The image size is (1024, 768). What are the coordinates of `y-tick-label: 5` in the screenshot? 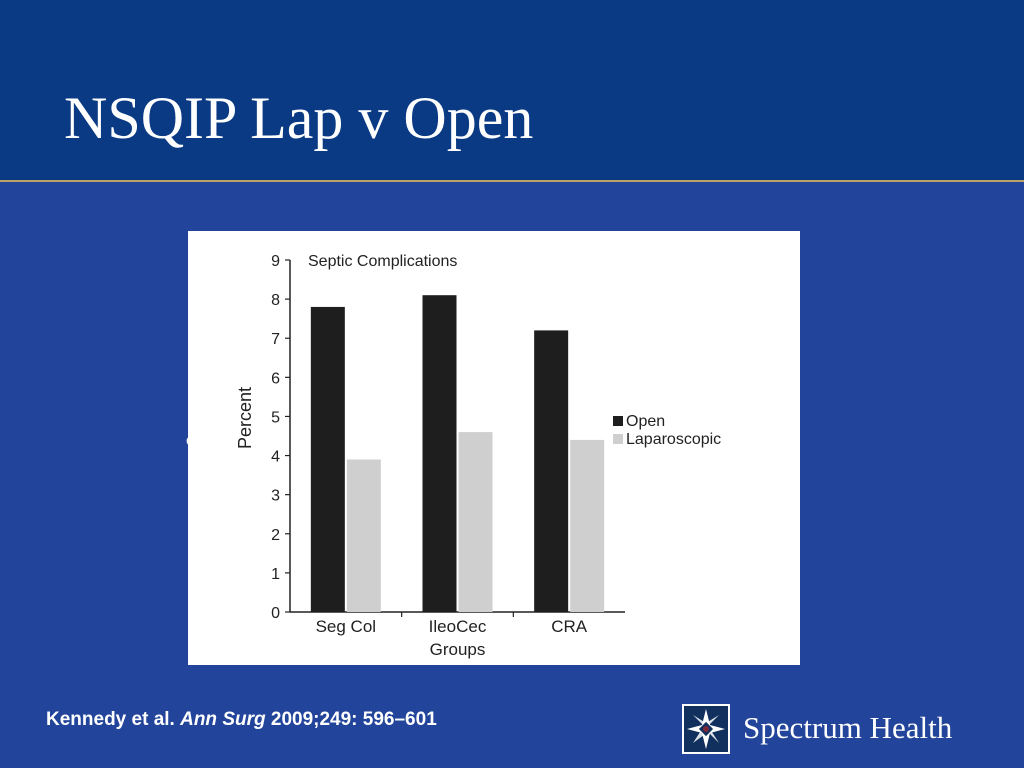 It's located at (275, 417).